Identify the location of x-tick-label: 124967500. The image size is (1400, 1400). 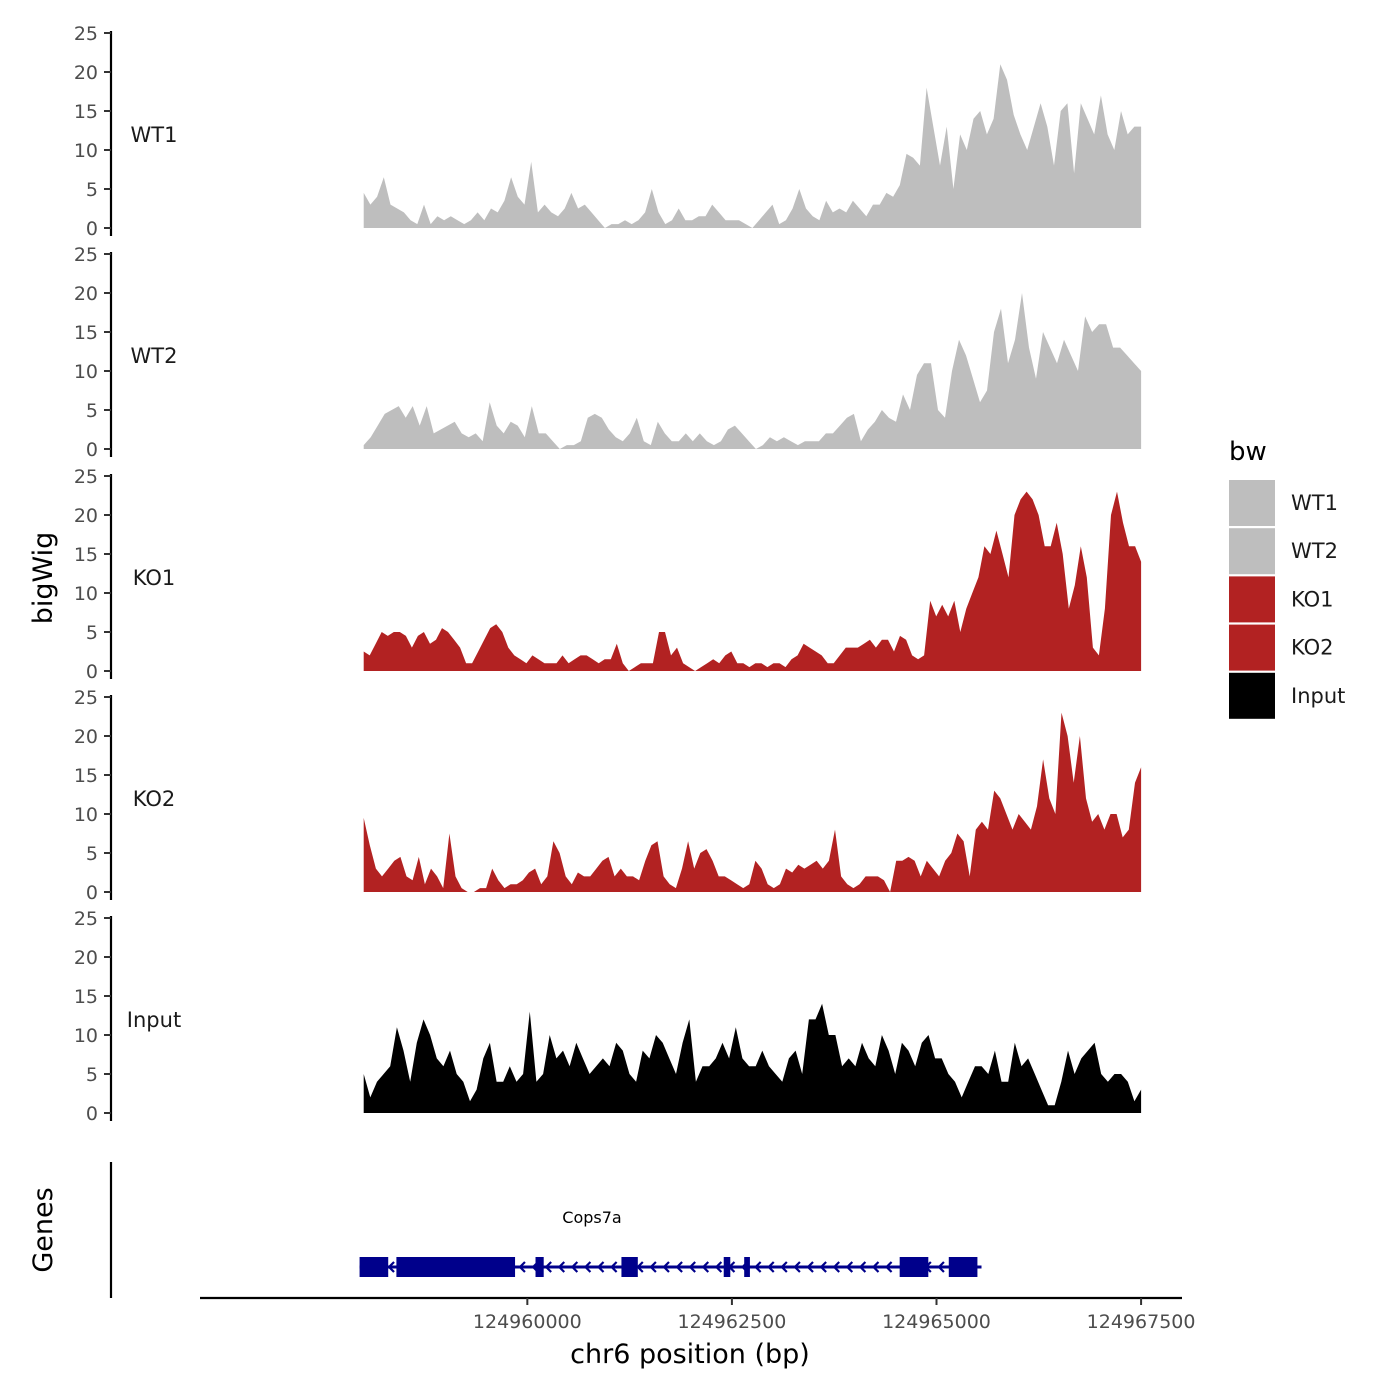
(1141, 1322).